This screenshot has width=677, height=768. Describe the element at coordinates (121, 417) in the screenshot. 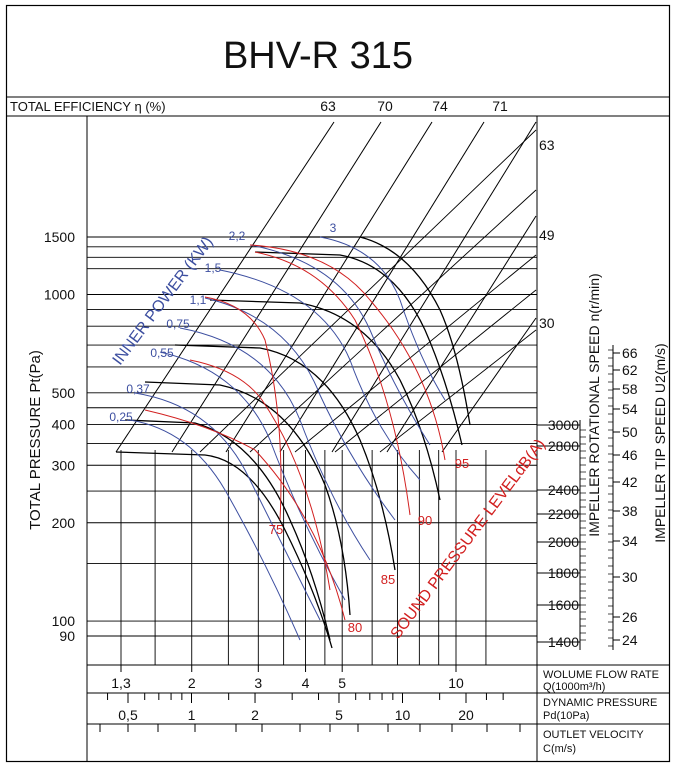

I see `power-value: 0,25` at that location.